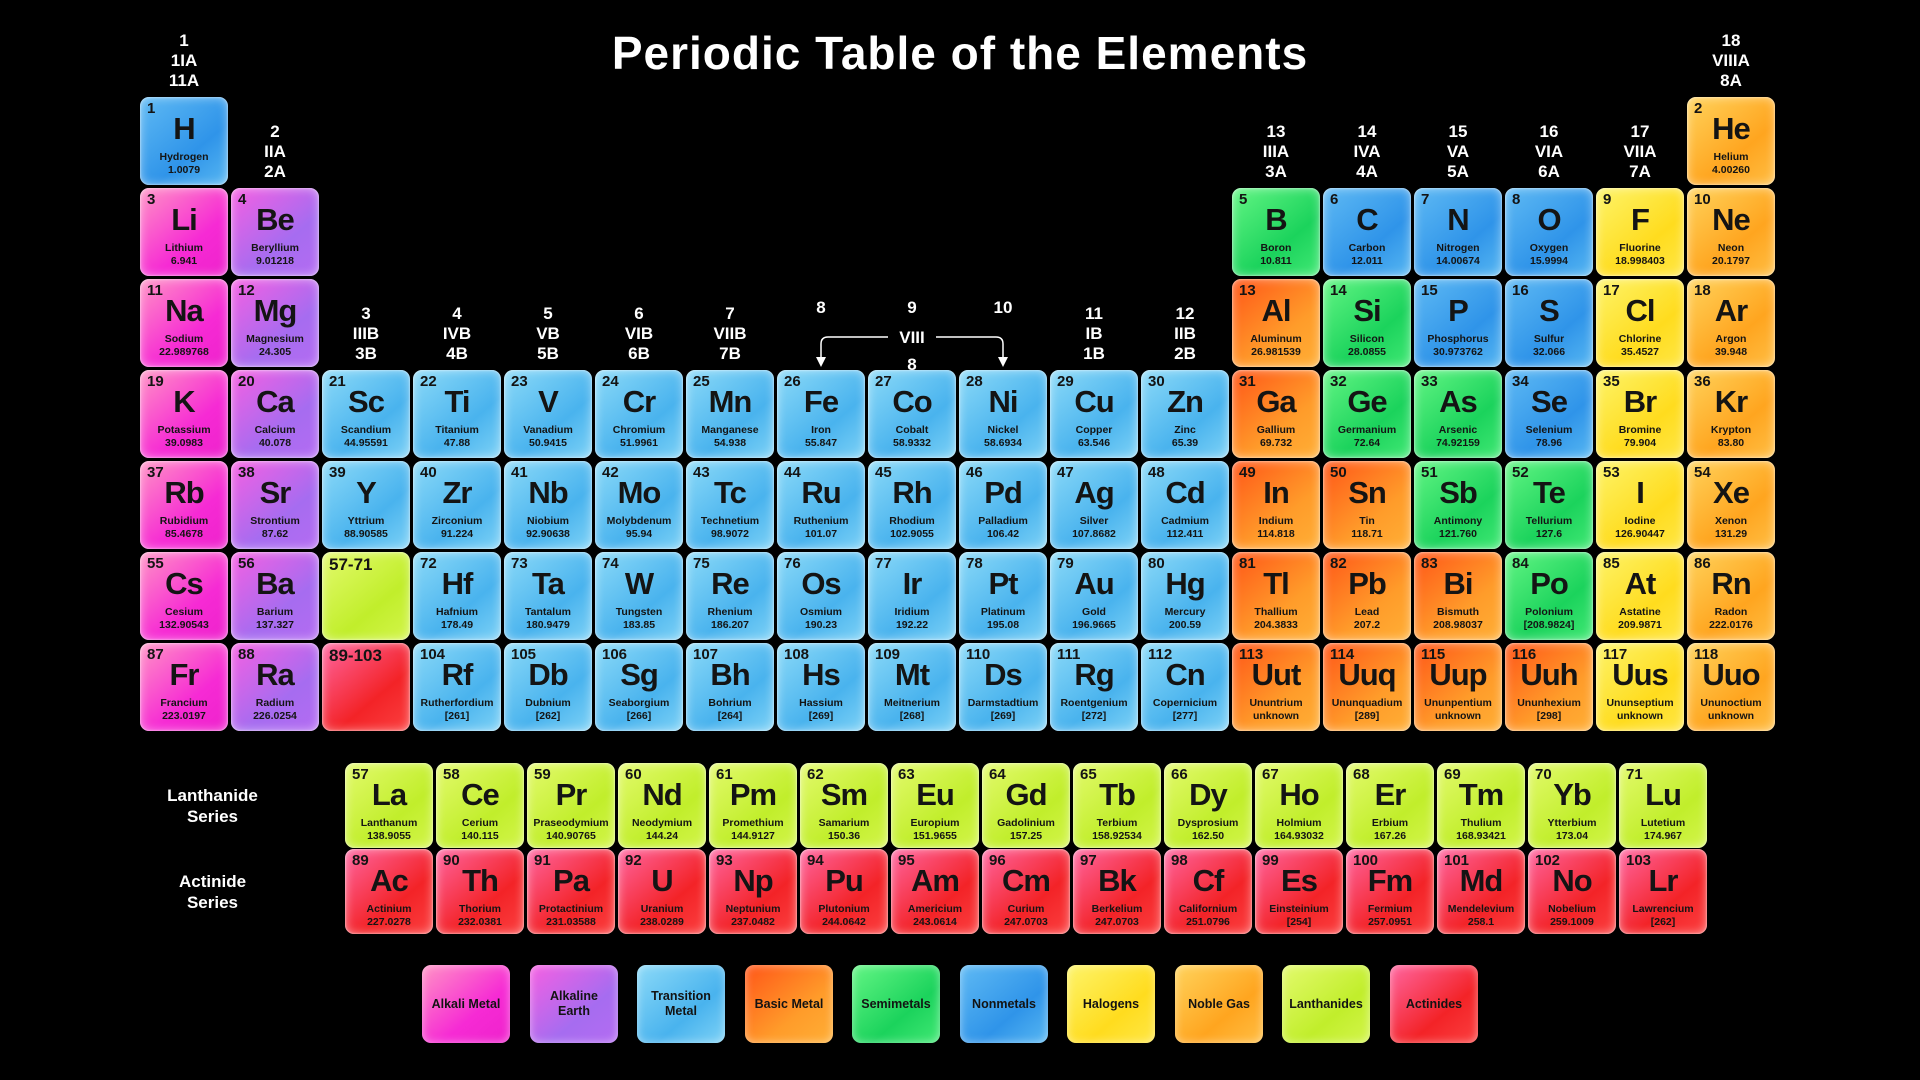 The image size is (1920, 1080). What do you see at coordinates (1026, 909) in the screenshot?
I see `element-name: Curium` at bounding box center [1026, 909].